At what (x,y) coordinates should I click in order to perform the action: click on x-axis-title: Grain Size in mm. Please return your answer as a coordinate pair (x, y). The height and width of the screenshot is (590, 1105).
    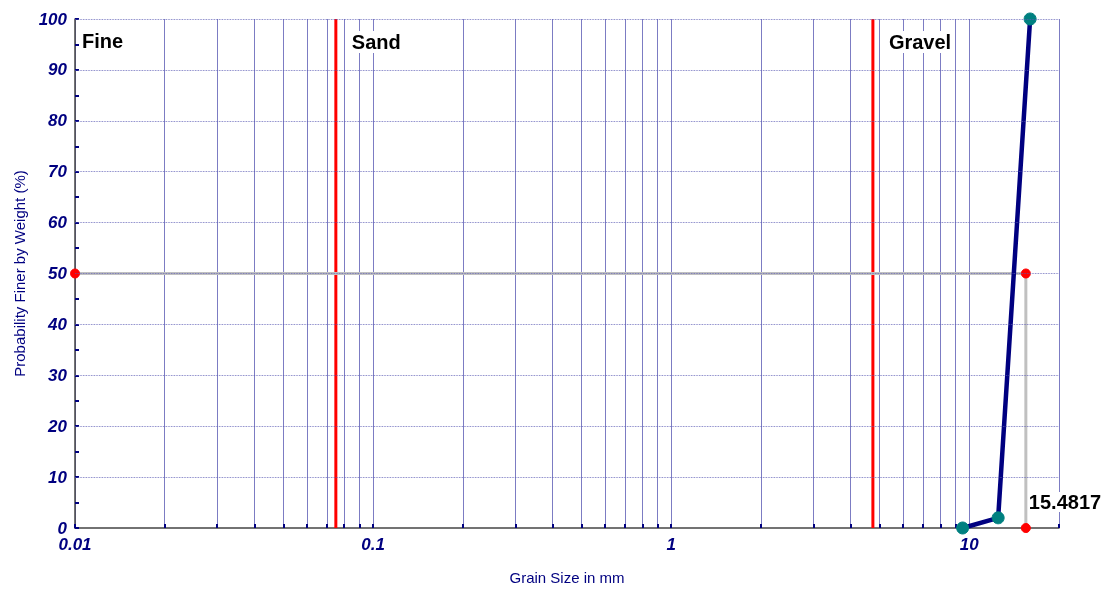
    Looking at the image, I should click on (567, 577).